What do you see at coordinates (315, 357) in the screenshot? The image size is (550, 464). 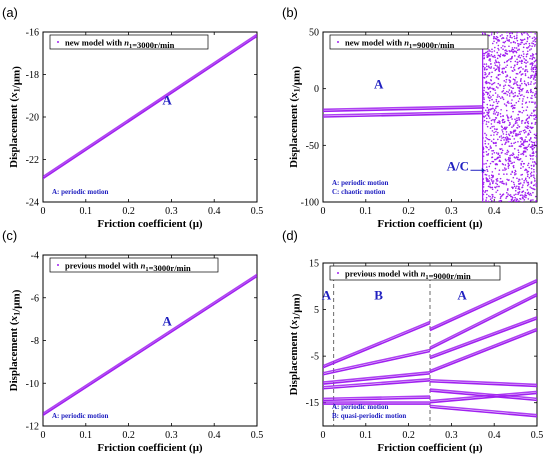 I see `y-tick-label: -5` at bounding box center [315, 357].